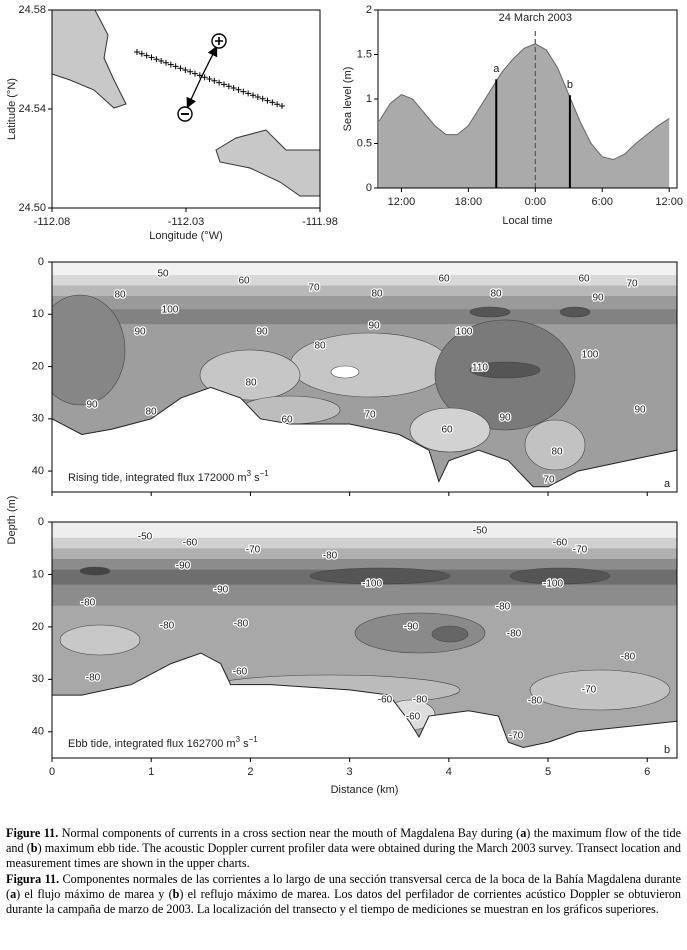  Describe the element at coordinates (151, 772) in the screenshot. I see `x-tick-label: 1` at that location.